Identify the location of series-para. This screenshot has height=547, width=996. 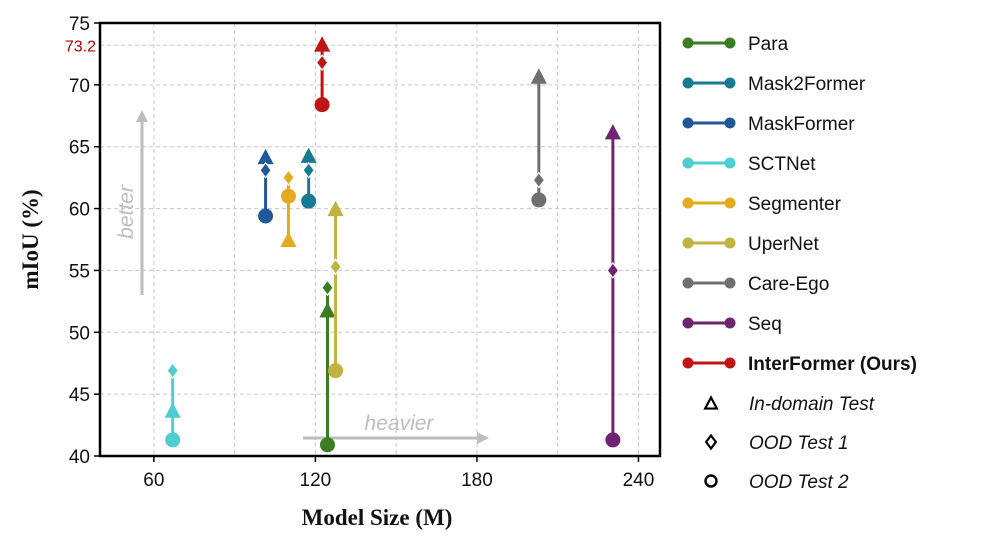
(327, 366).